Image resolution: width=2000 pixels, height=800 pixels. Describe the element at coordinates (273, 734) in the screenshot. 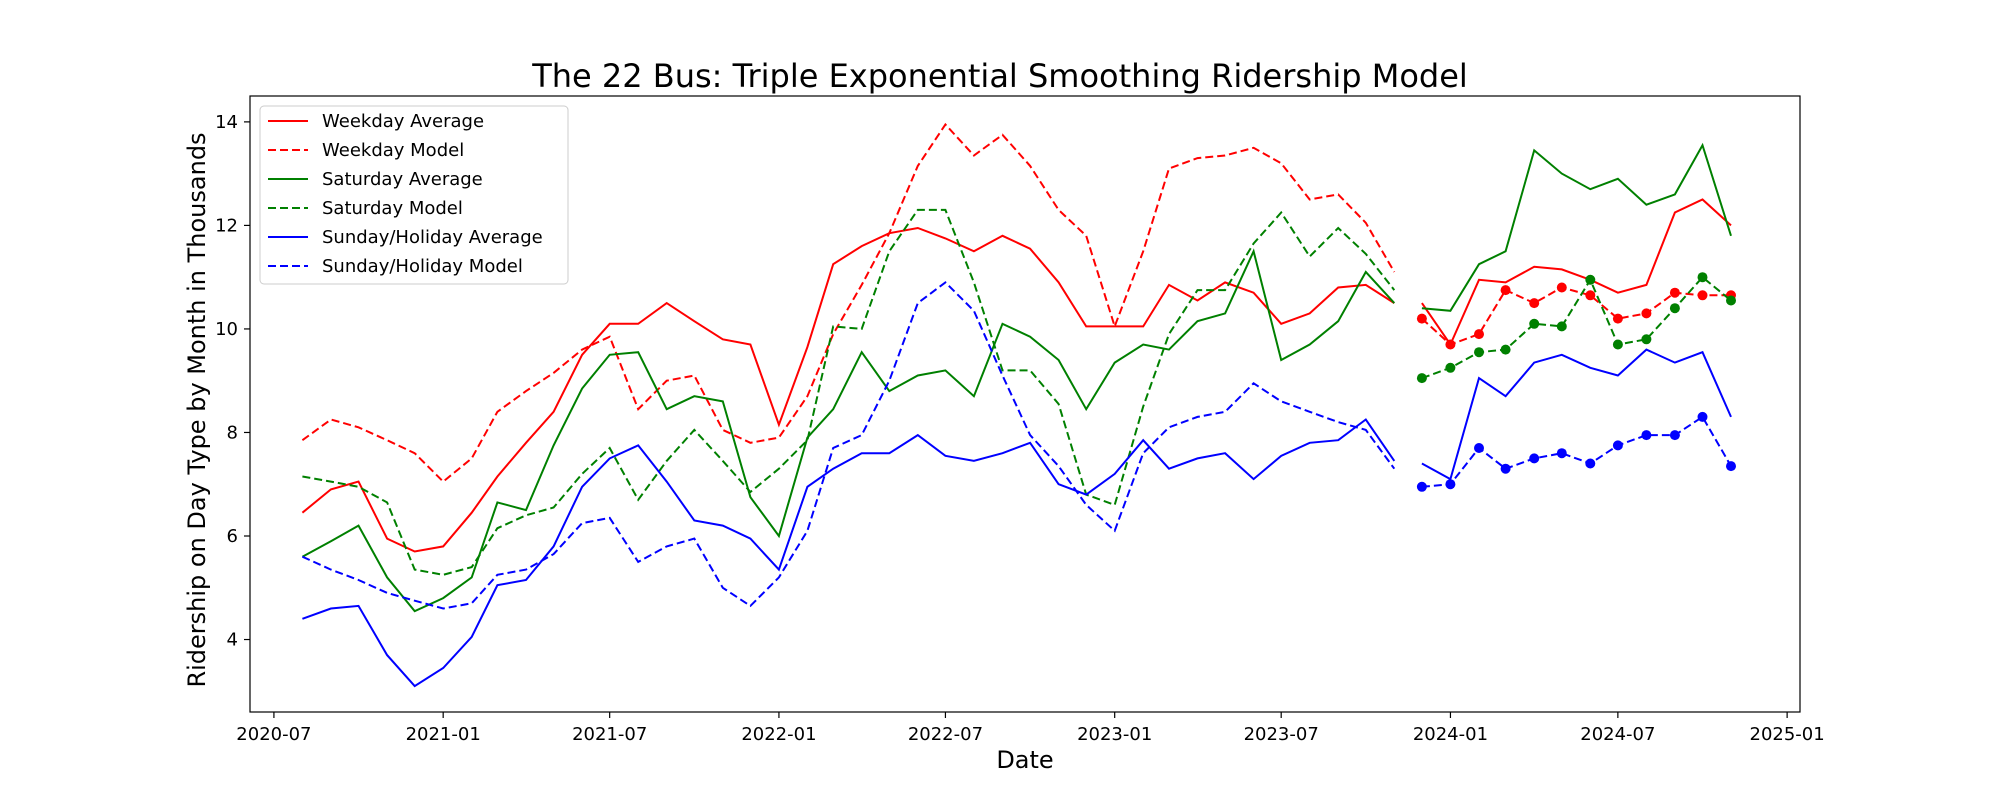

I see `x-tick-label: 2020-07` at that location.